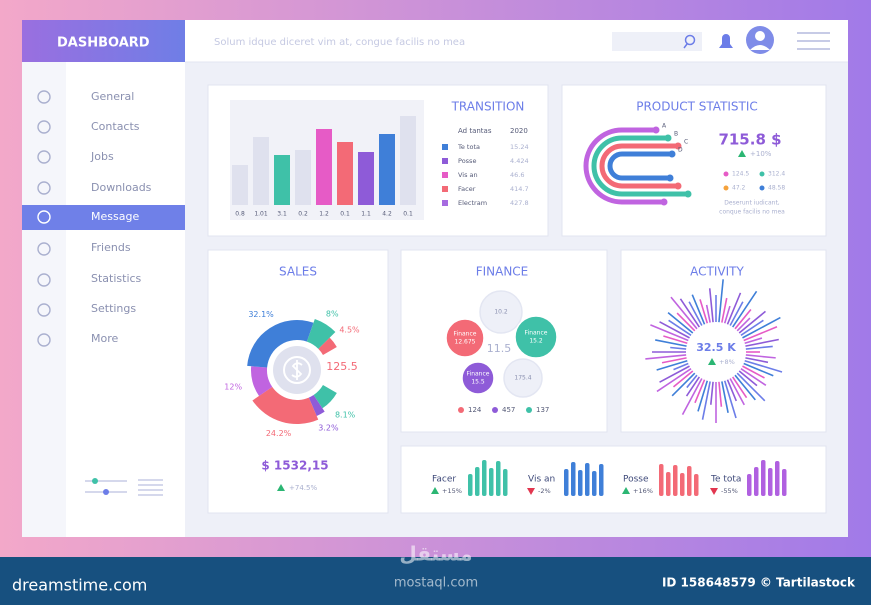 The height and width of the screenshot is (605, 871). What do you see at coordinates (501, 312) in the screenshot?
I see `bubble-text: 10.2` at bounding box center [501, 312].